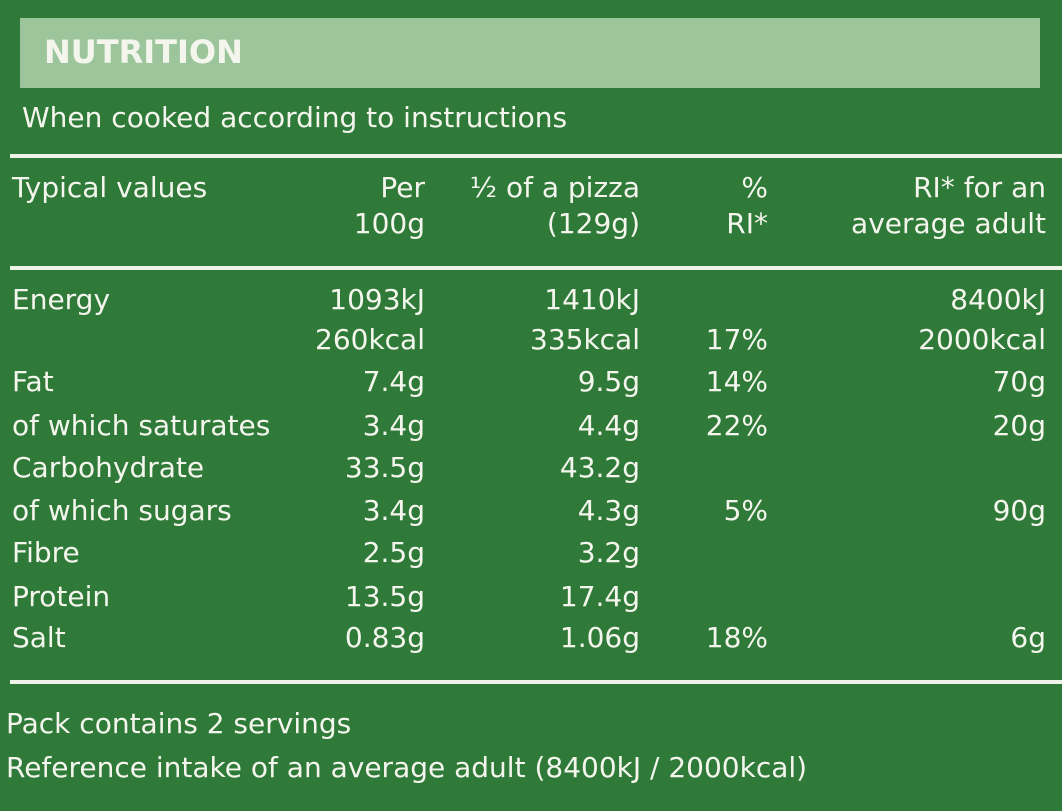  Describe the element at coordinates (384, 637) in the screenshot. I see `cell: 0.83g` at that location.